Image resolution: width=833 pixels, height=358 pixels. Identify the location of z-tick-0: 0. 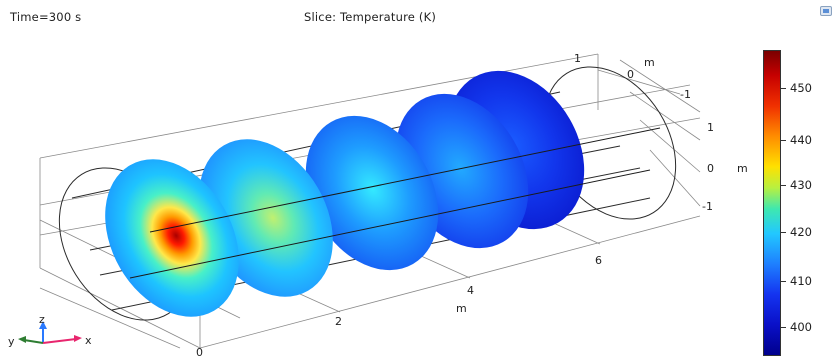
(710, 168).